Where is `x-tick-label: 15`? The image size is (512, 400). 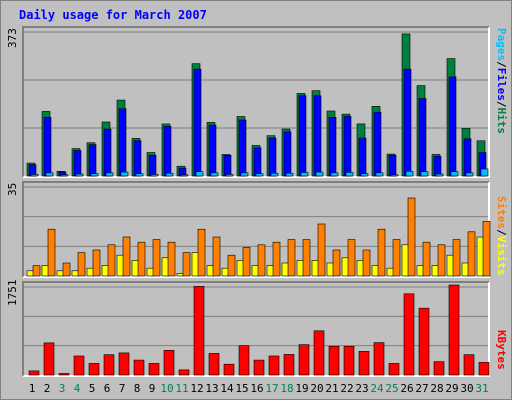
x-tick-label: 15 is located at coordinates (242, 388).